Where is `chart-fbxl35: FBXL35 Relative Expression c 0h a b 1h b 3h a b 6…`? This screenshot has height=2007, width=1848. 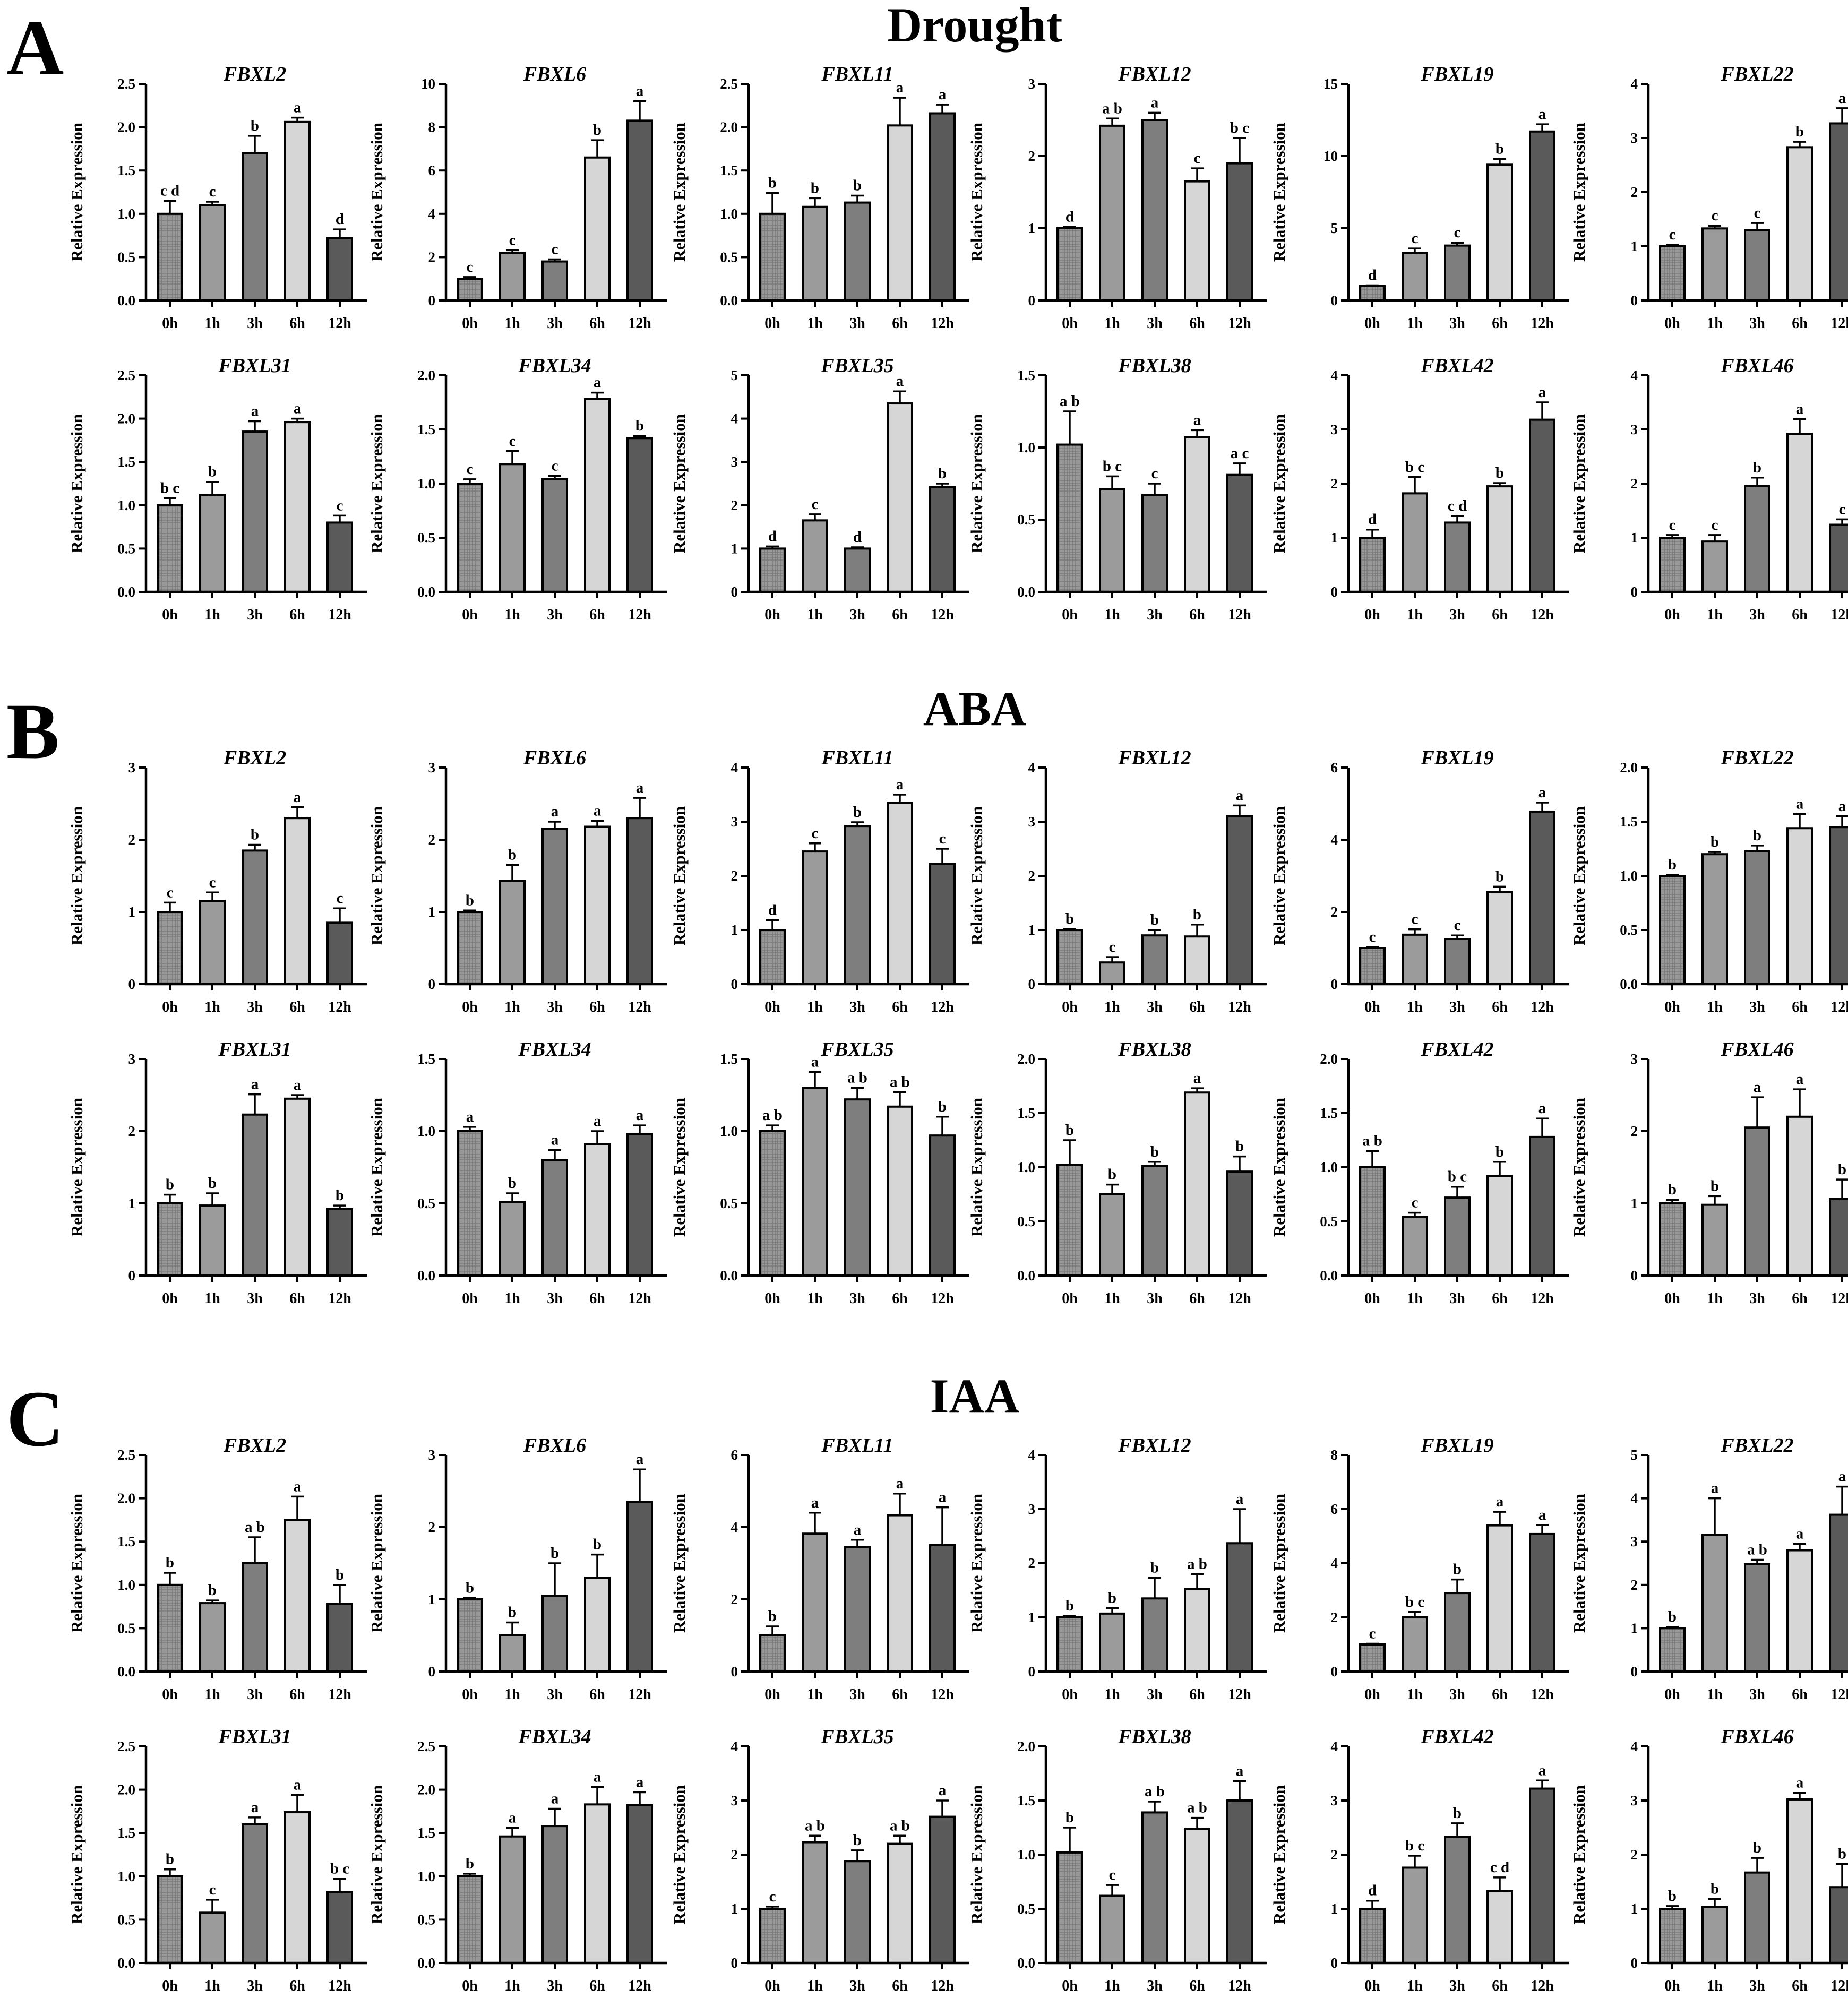 chart-fbxl35: FBXL35 Relative Expression c 0h a b 1h b 3h a b 6… is located at coordinates (819, 1860).